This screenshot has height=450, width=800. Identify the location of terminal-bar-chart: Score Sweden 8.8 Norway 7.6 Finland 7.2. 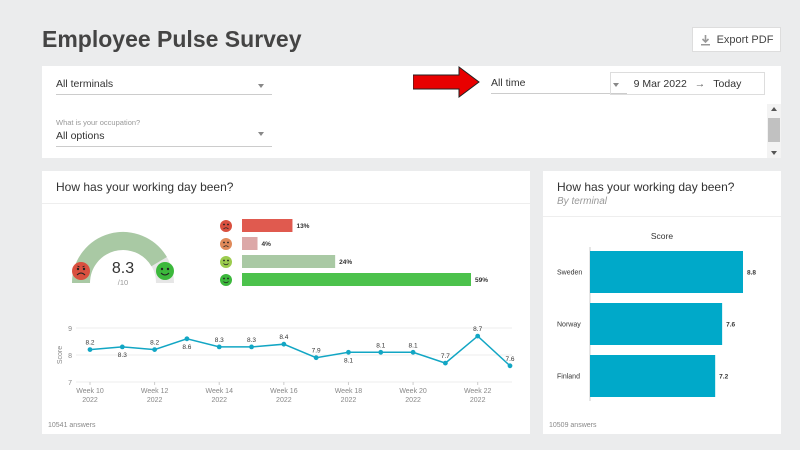
(656, 316).